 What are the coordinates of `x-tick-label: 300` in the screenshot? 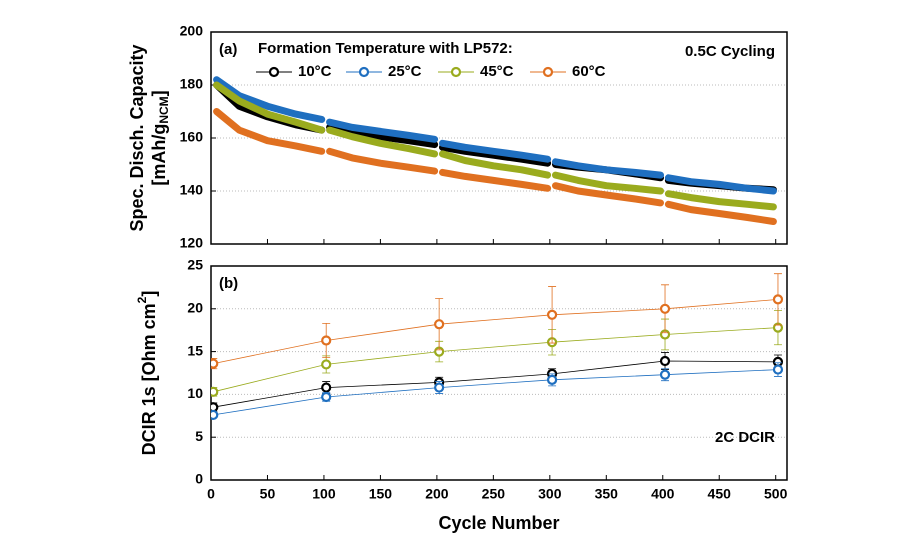 It's located at (550, 494).